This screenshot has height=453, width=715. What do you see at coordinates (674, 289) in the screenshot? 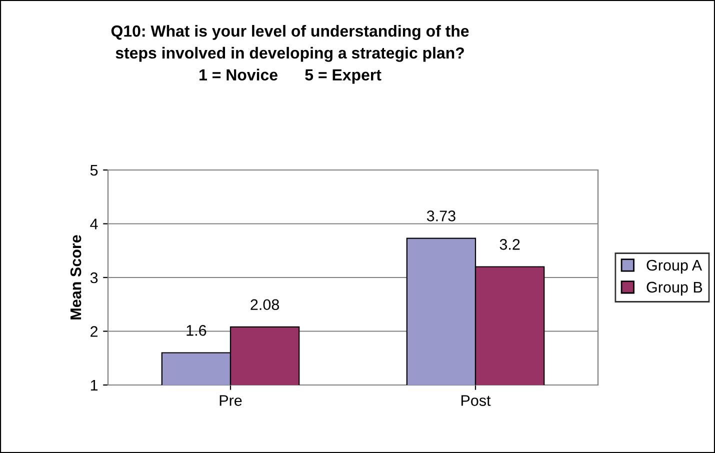
I see `legend-label: Group B` at bounding box center [674, 289].